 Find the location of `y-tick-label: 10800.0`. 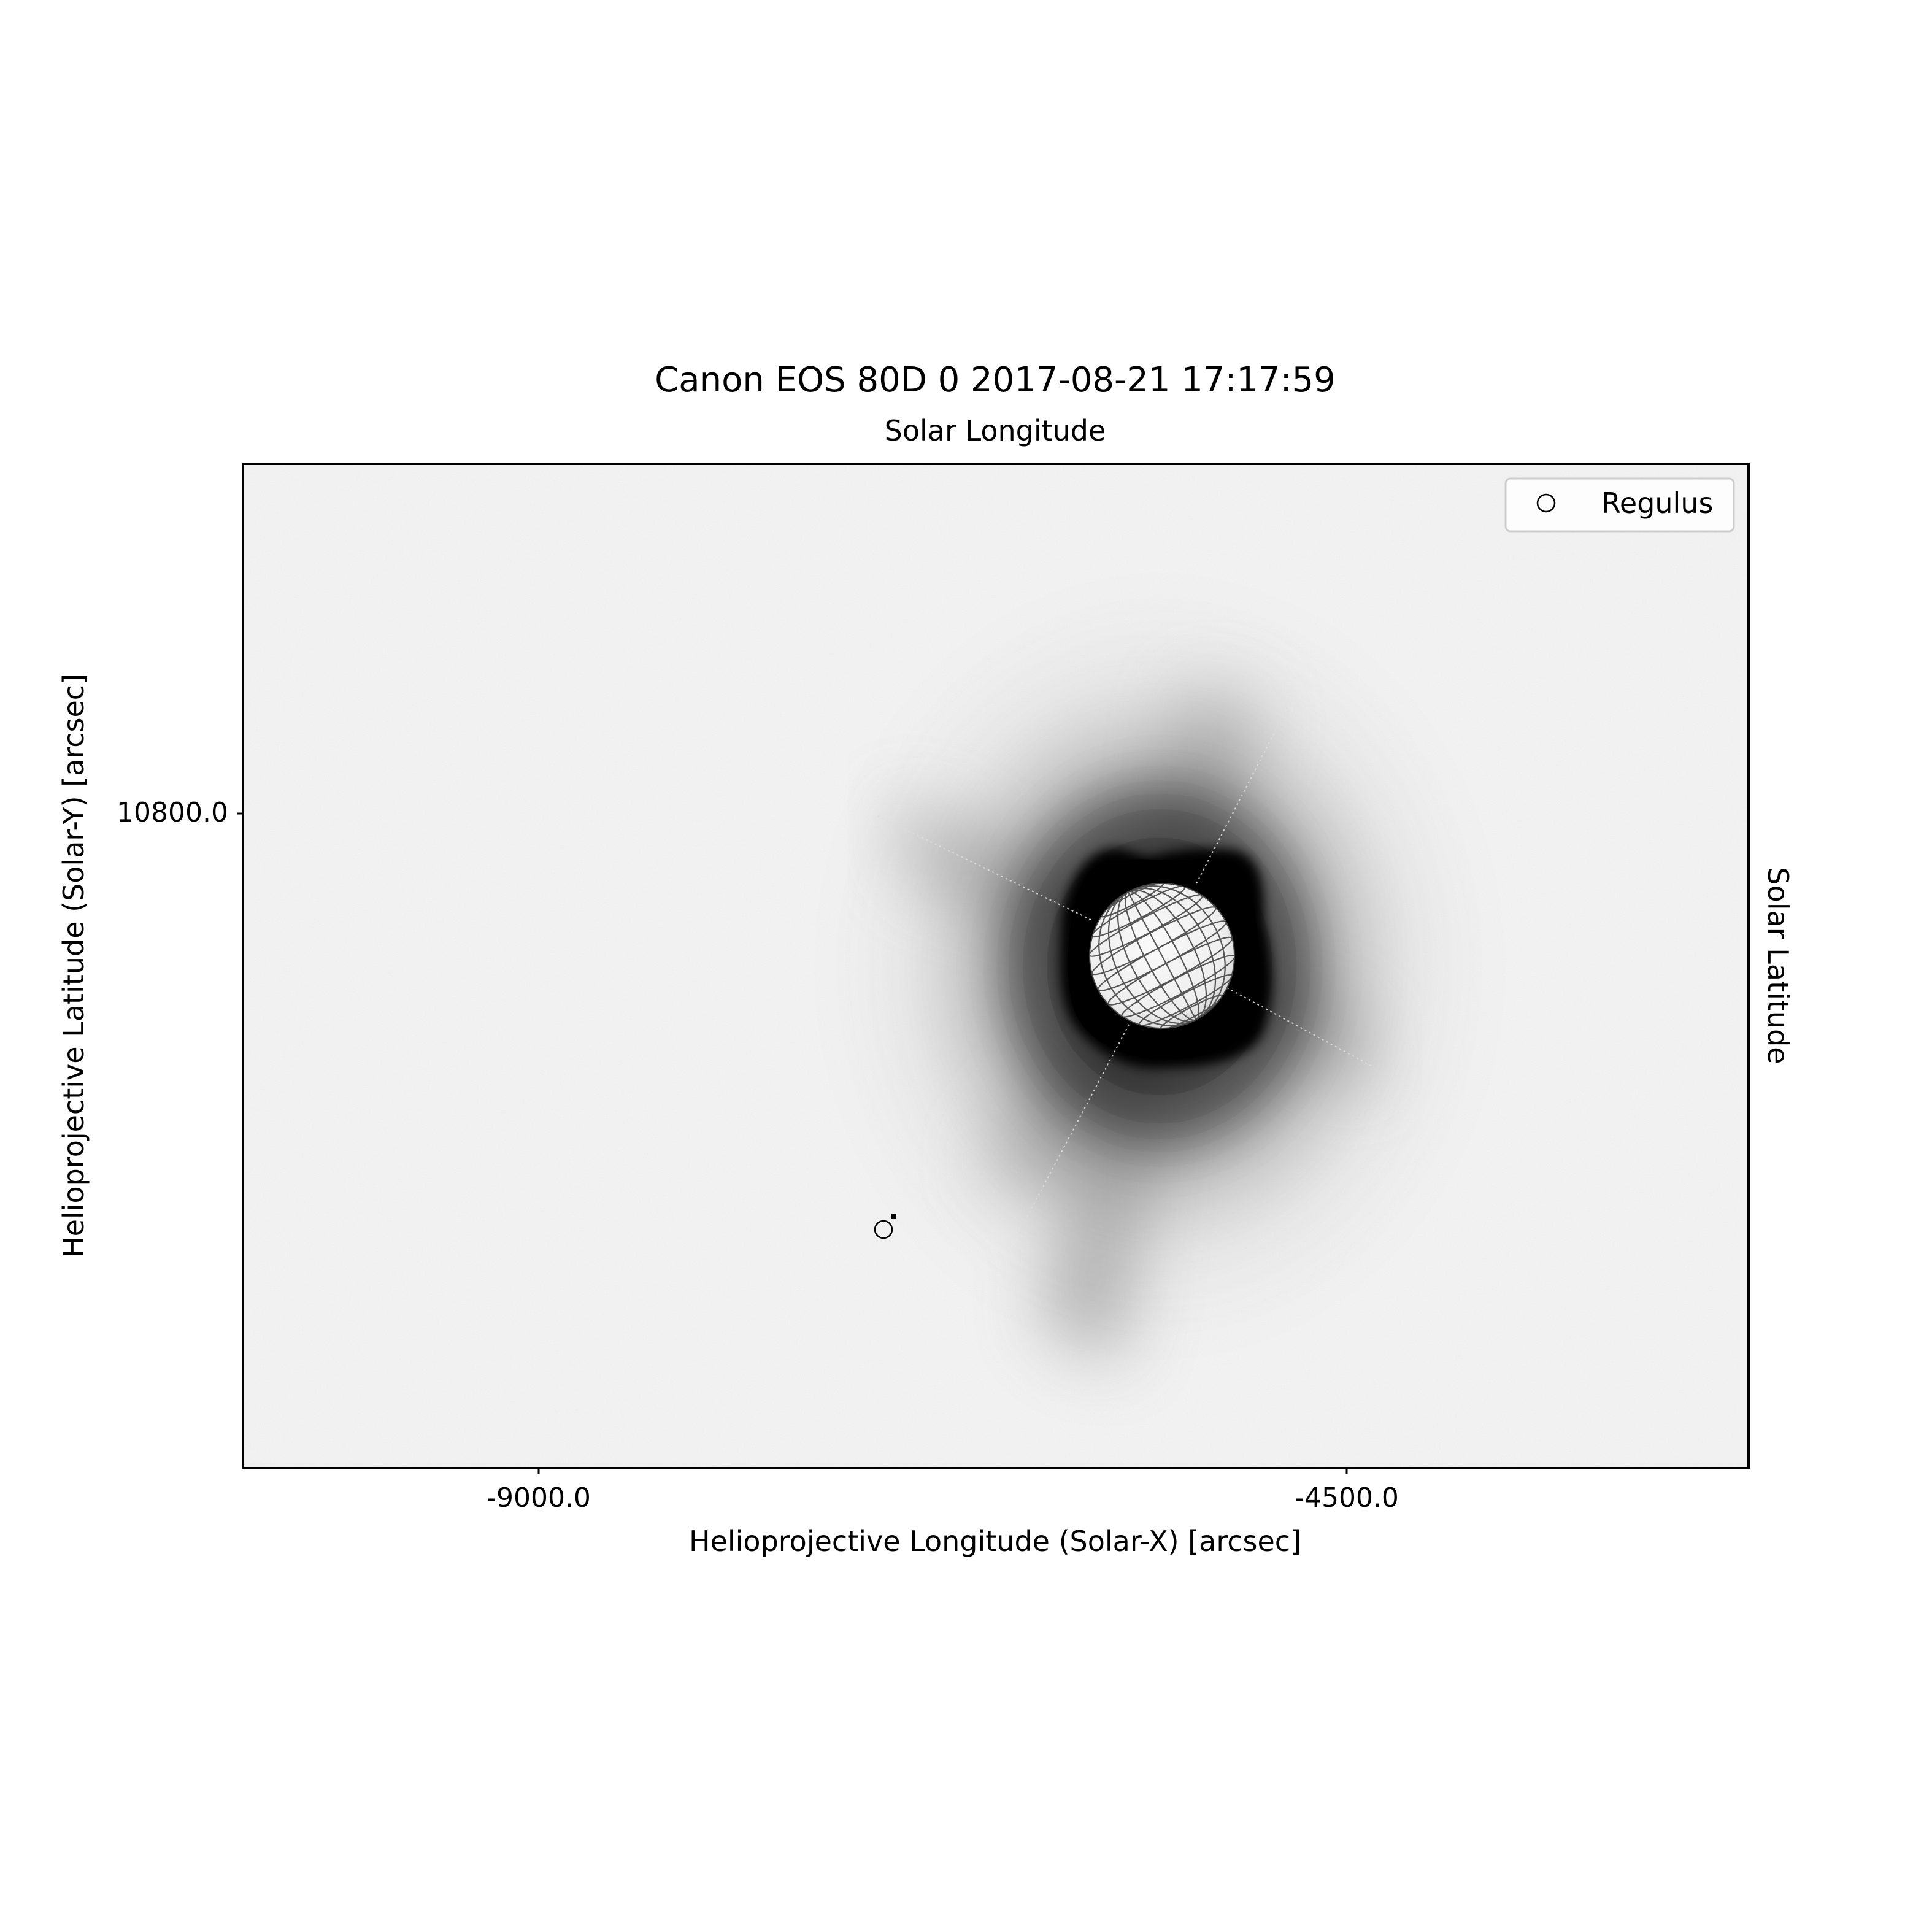

y-tick-label: 10800.0 is located at coordinates (172, 812).